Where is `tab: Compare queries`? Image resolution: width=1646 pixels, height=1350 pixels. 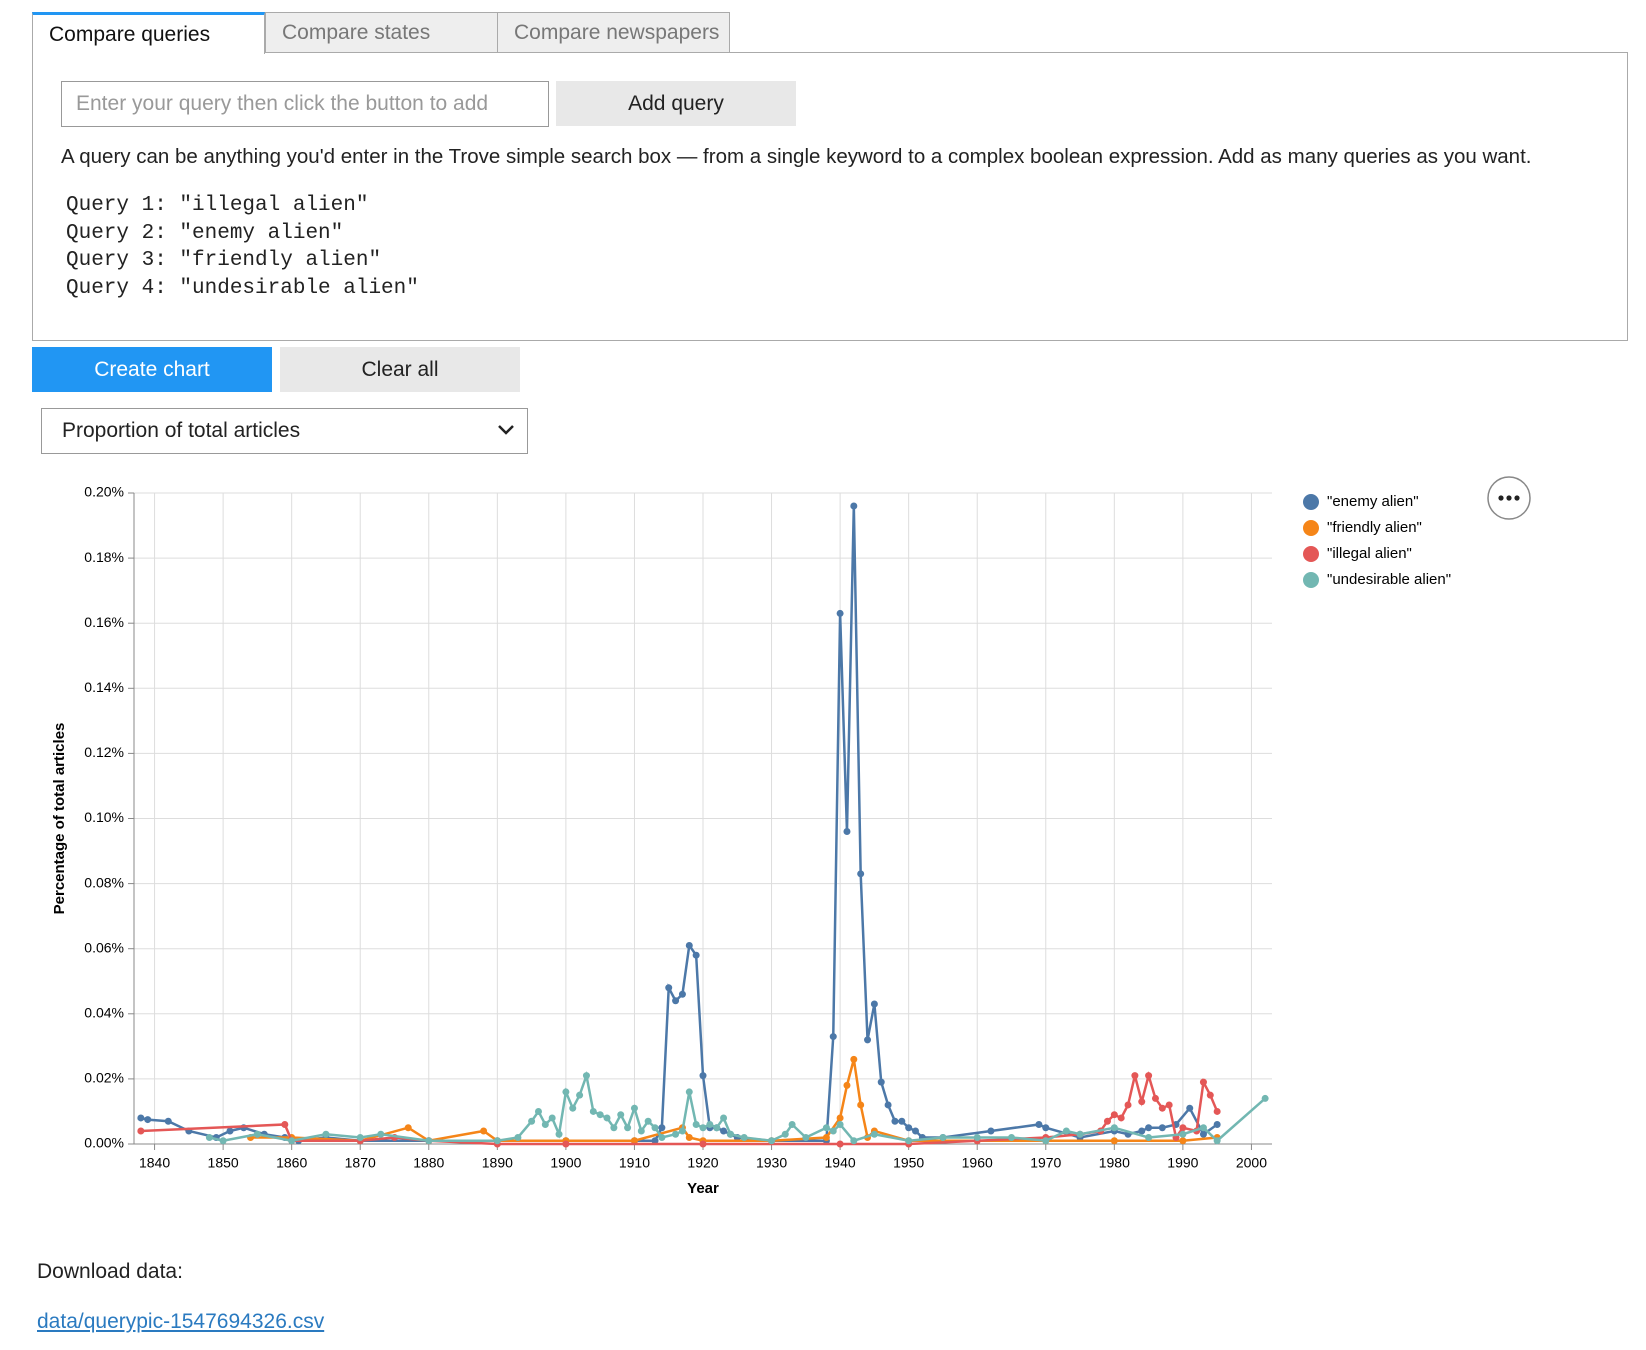
tab: Compare queries is located at coordinates (148, 33).